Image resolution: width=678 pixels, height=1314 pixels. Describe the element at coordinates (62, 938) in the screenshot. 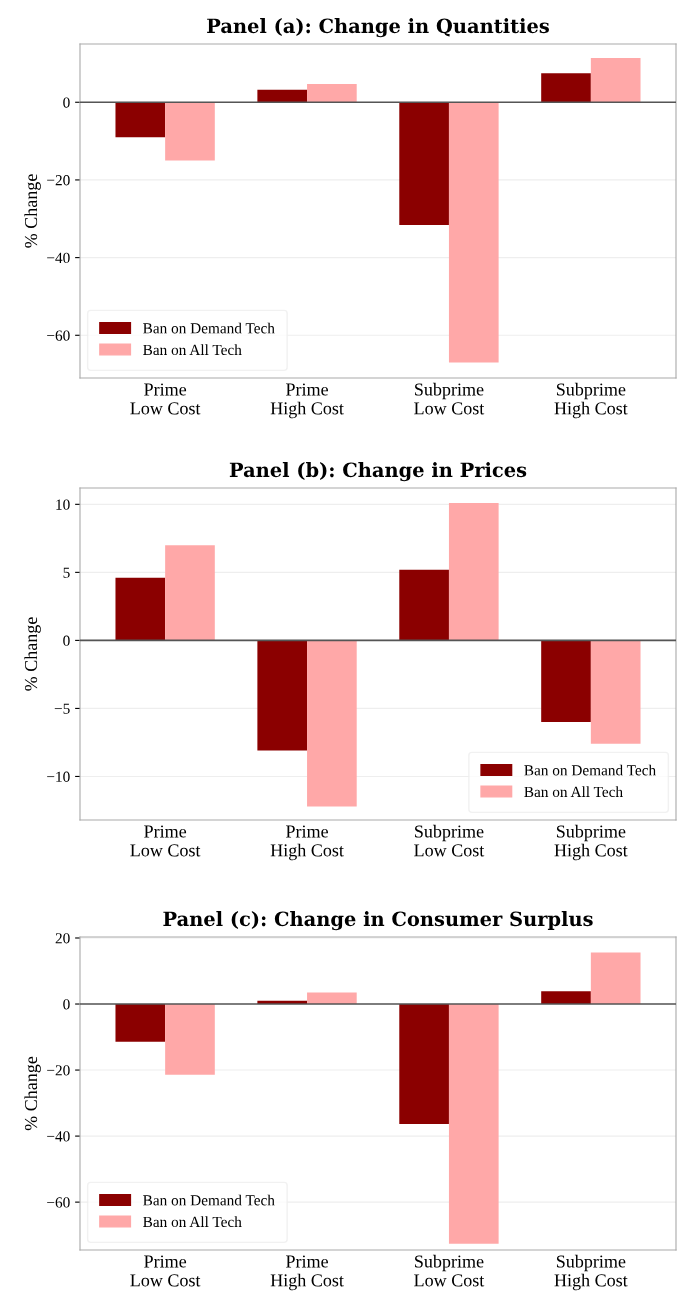

I see `y-tick-label: 20` at that location.